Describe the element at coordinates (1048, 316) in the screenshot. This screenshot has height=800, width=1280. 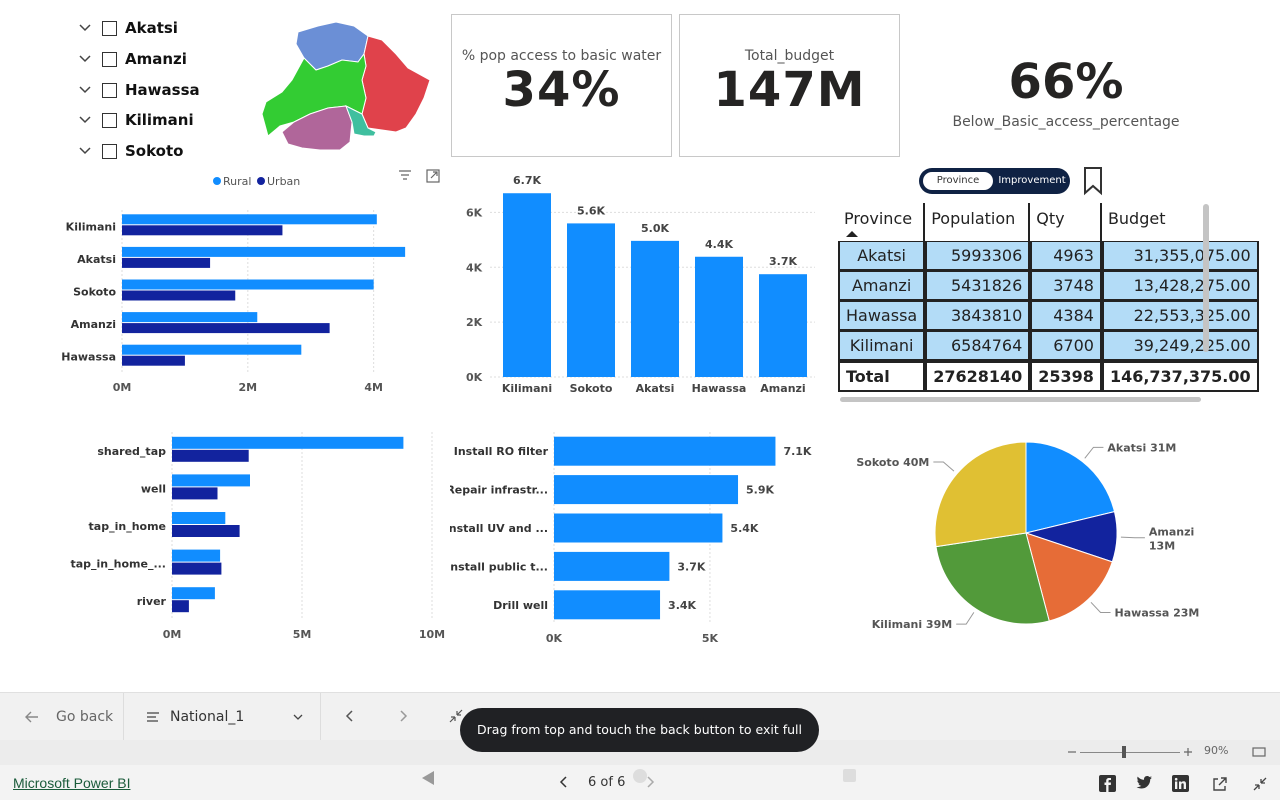
I see `table-row: Hawassa 3843810 4384 22,553,325.00` at that location.